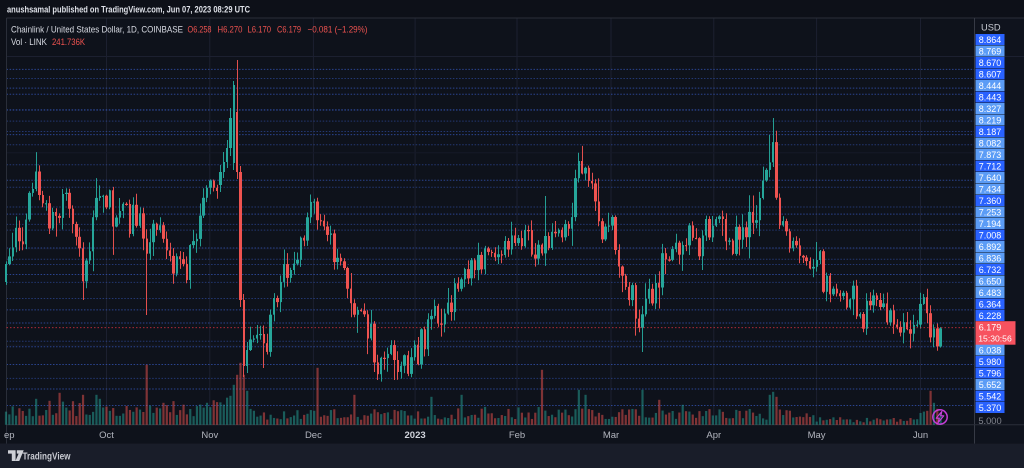 Image resolution: width=1024 pixels, height=468 pixels. I want to click on svg-text: 8.187, so click(990, 132).